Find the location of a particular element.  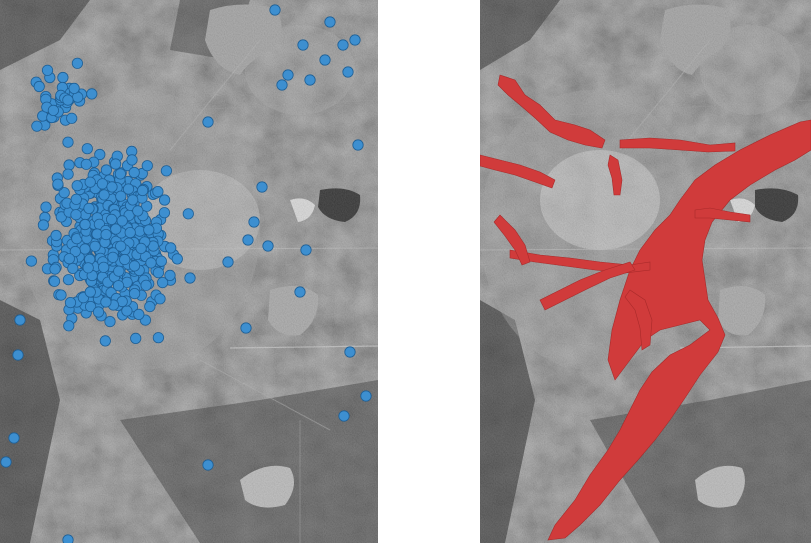

flood-polygon-west-creek is located at coordinates (518, 171).